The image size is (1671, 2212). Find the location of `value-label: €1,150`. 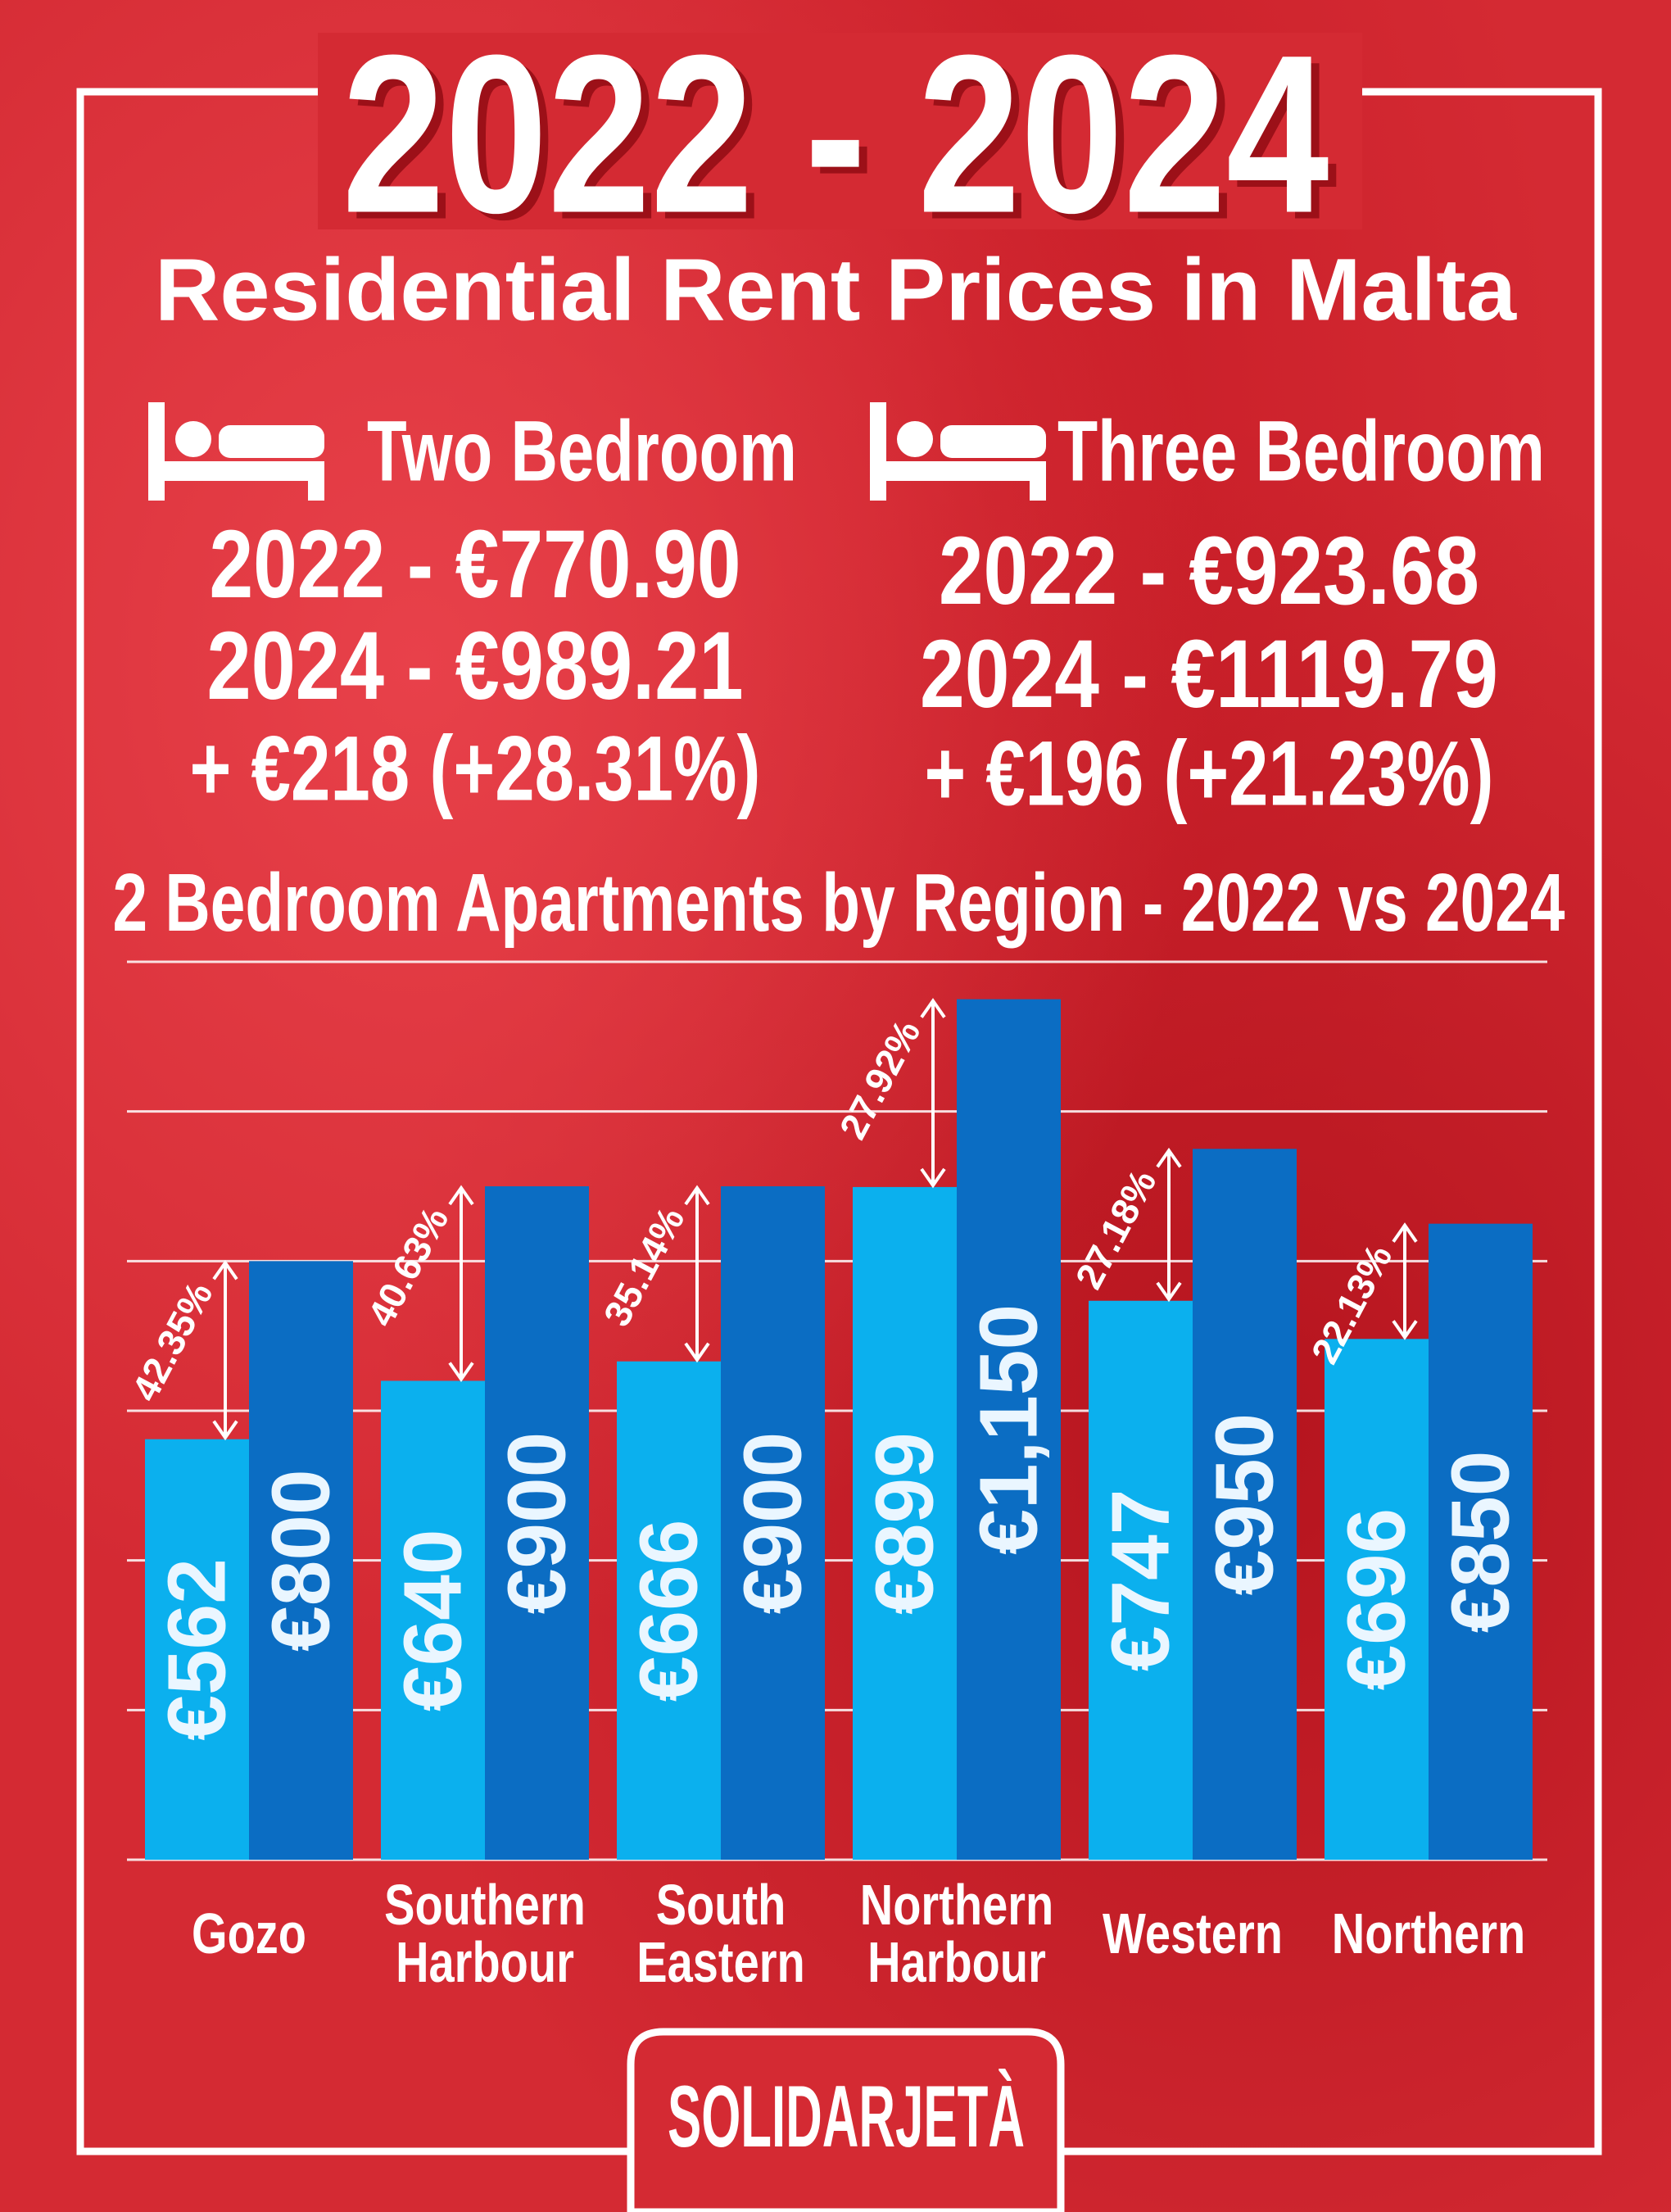

value-label: €1,150 is located at coordinates (1009, 1429).